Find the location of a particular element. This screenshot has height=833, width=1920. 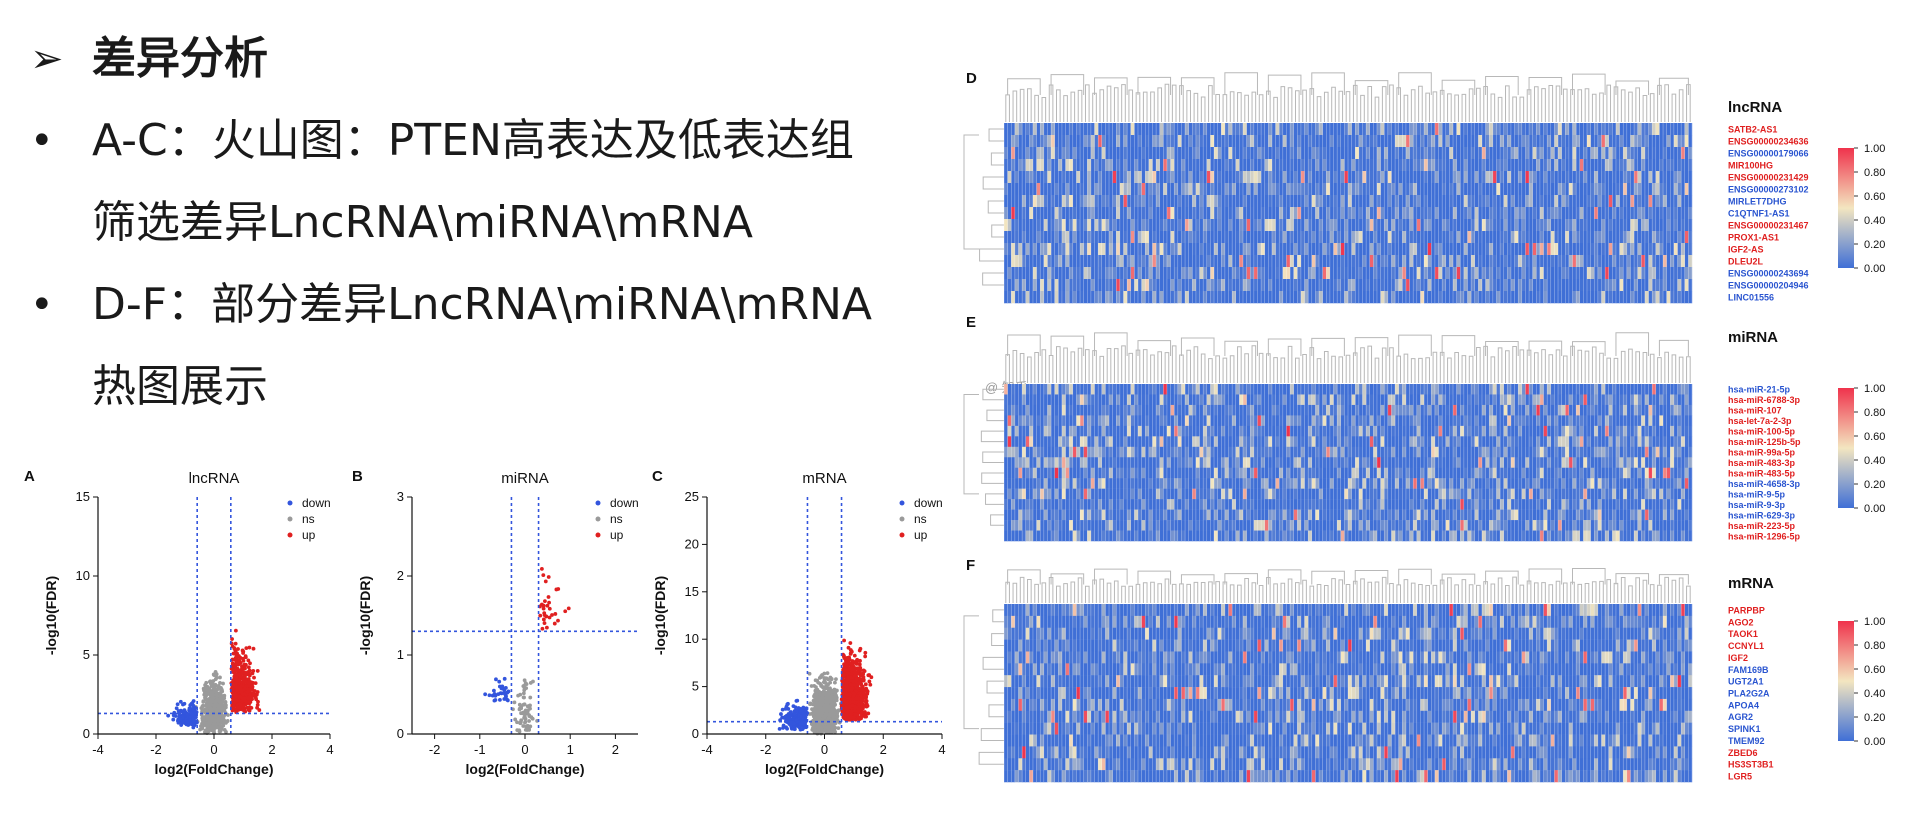

panel-letter: D is located at coordinates (971, 78).